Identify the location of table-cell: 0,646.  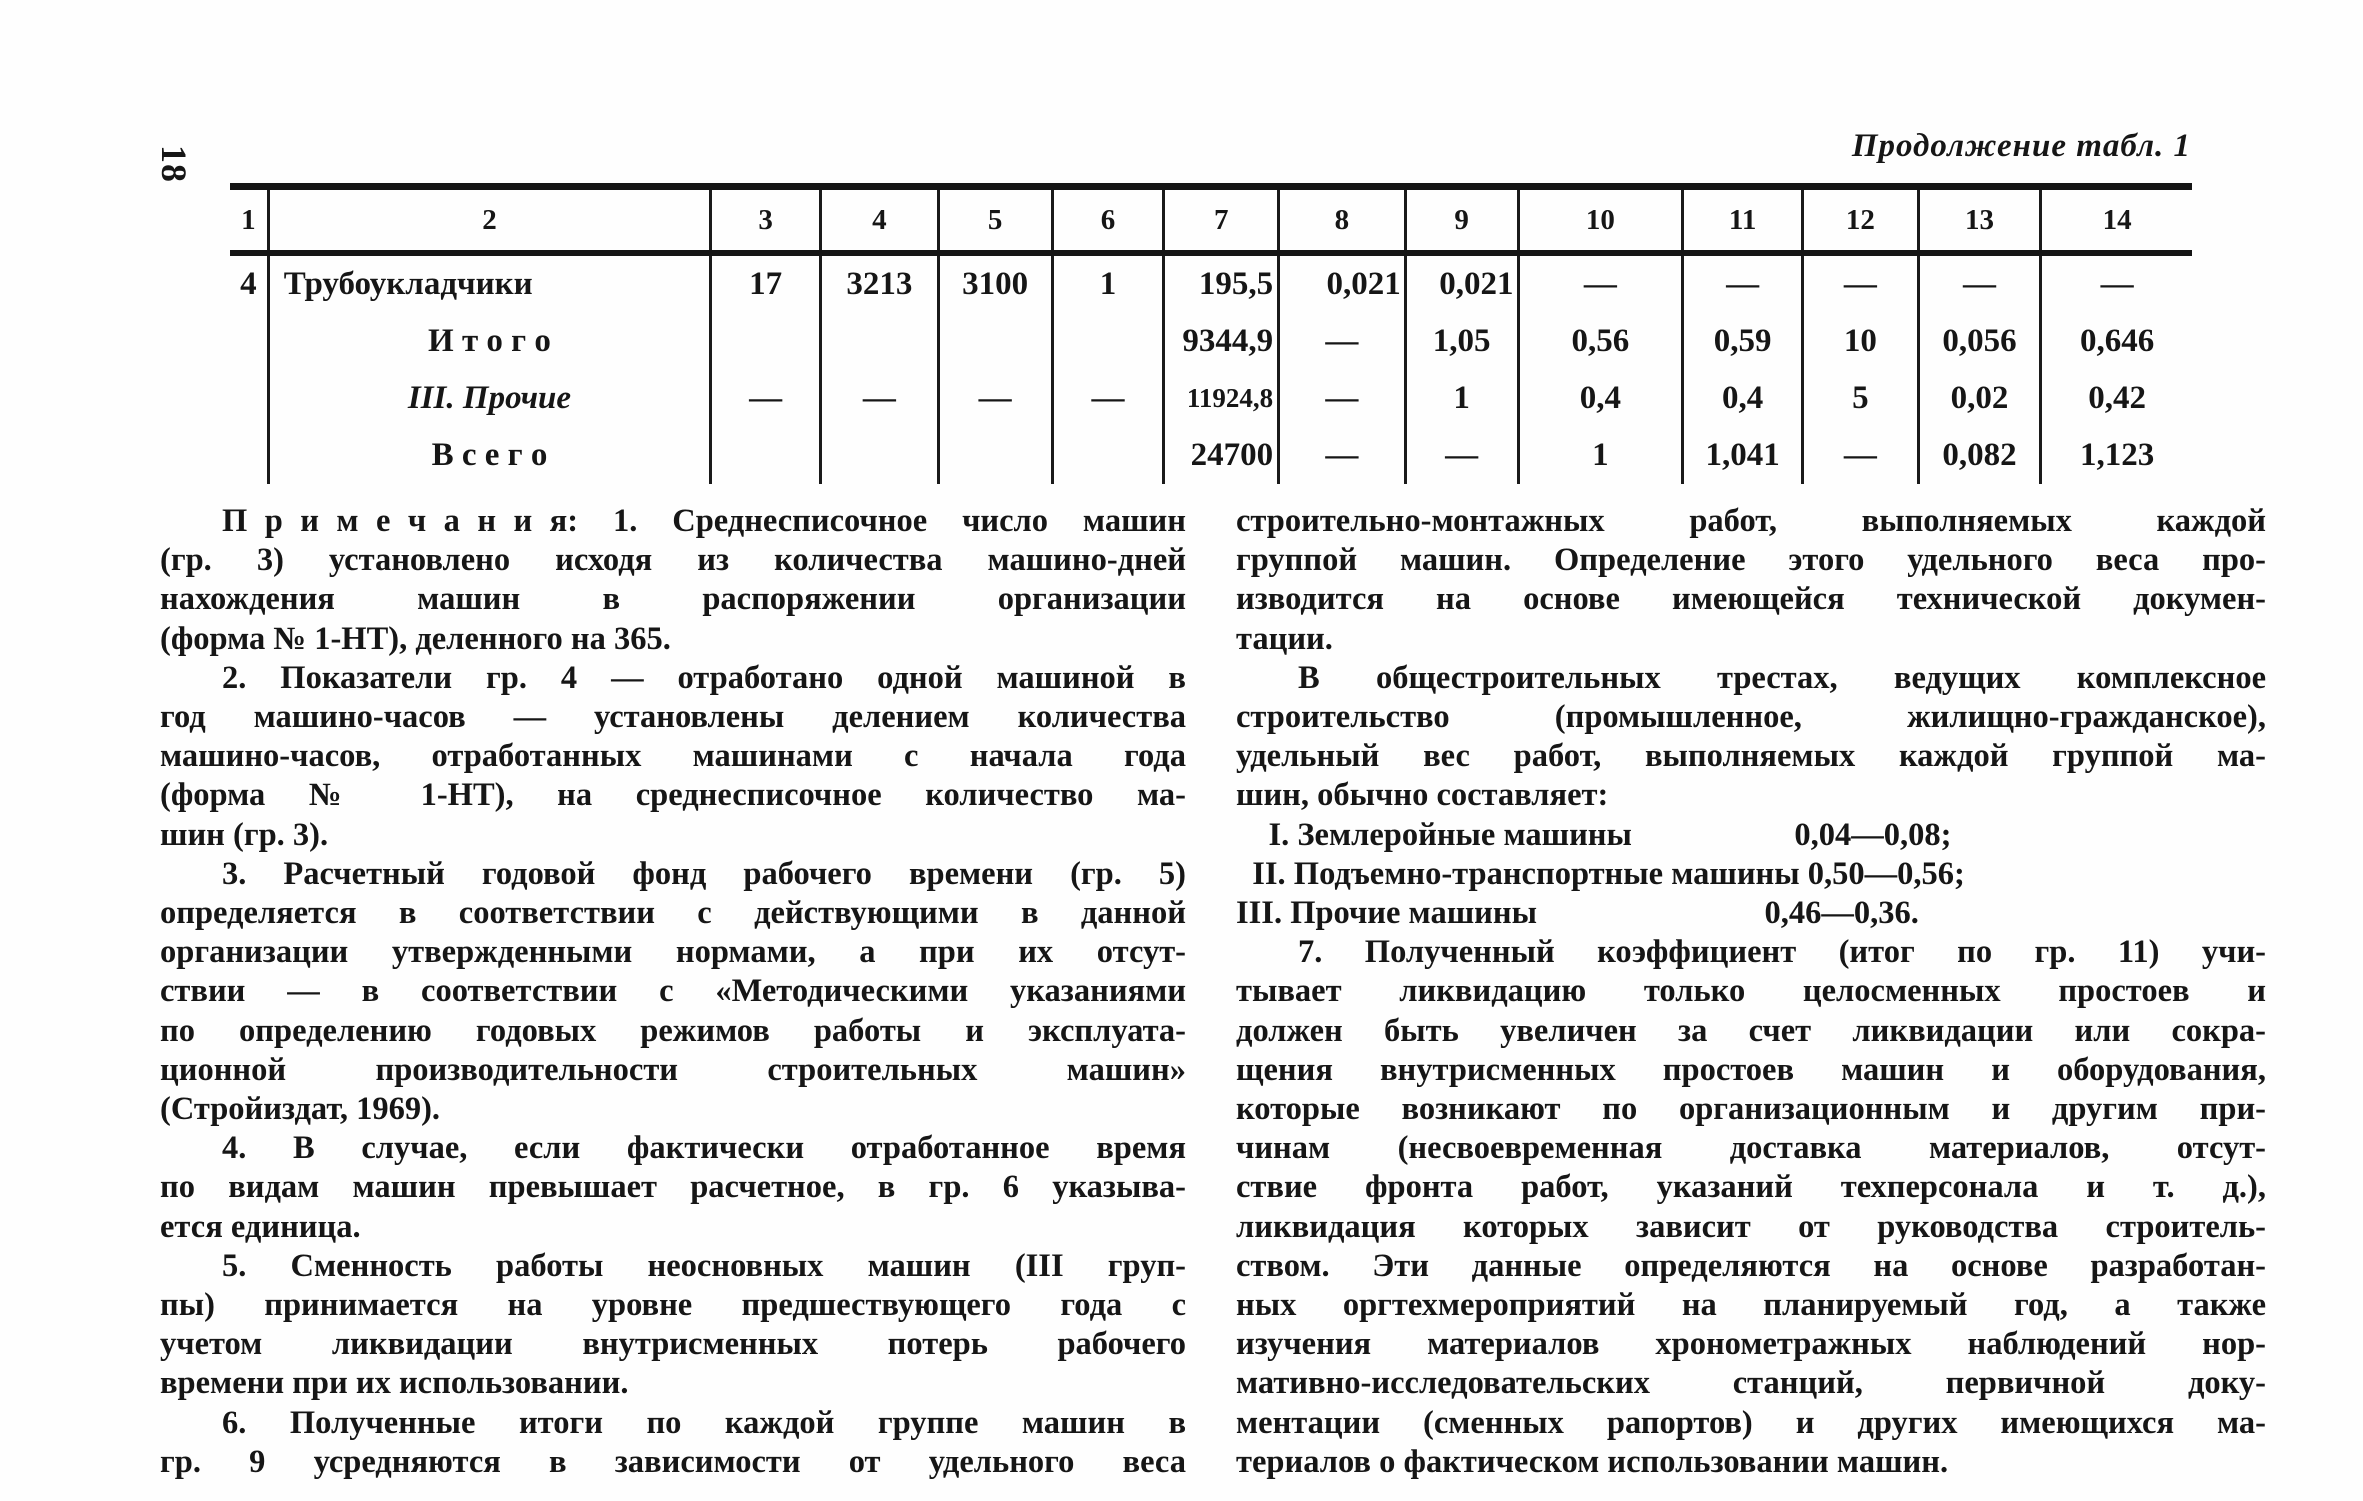
(2117, 341).